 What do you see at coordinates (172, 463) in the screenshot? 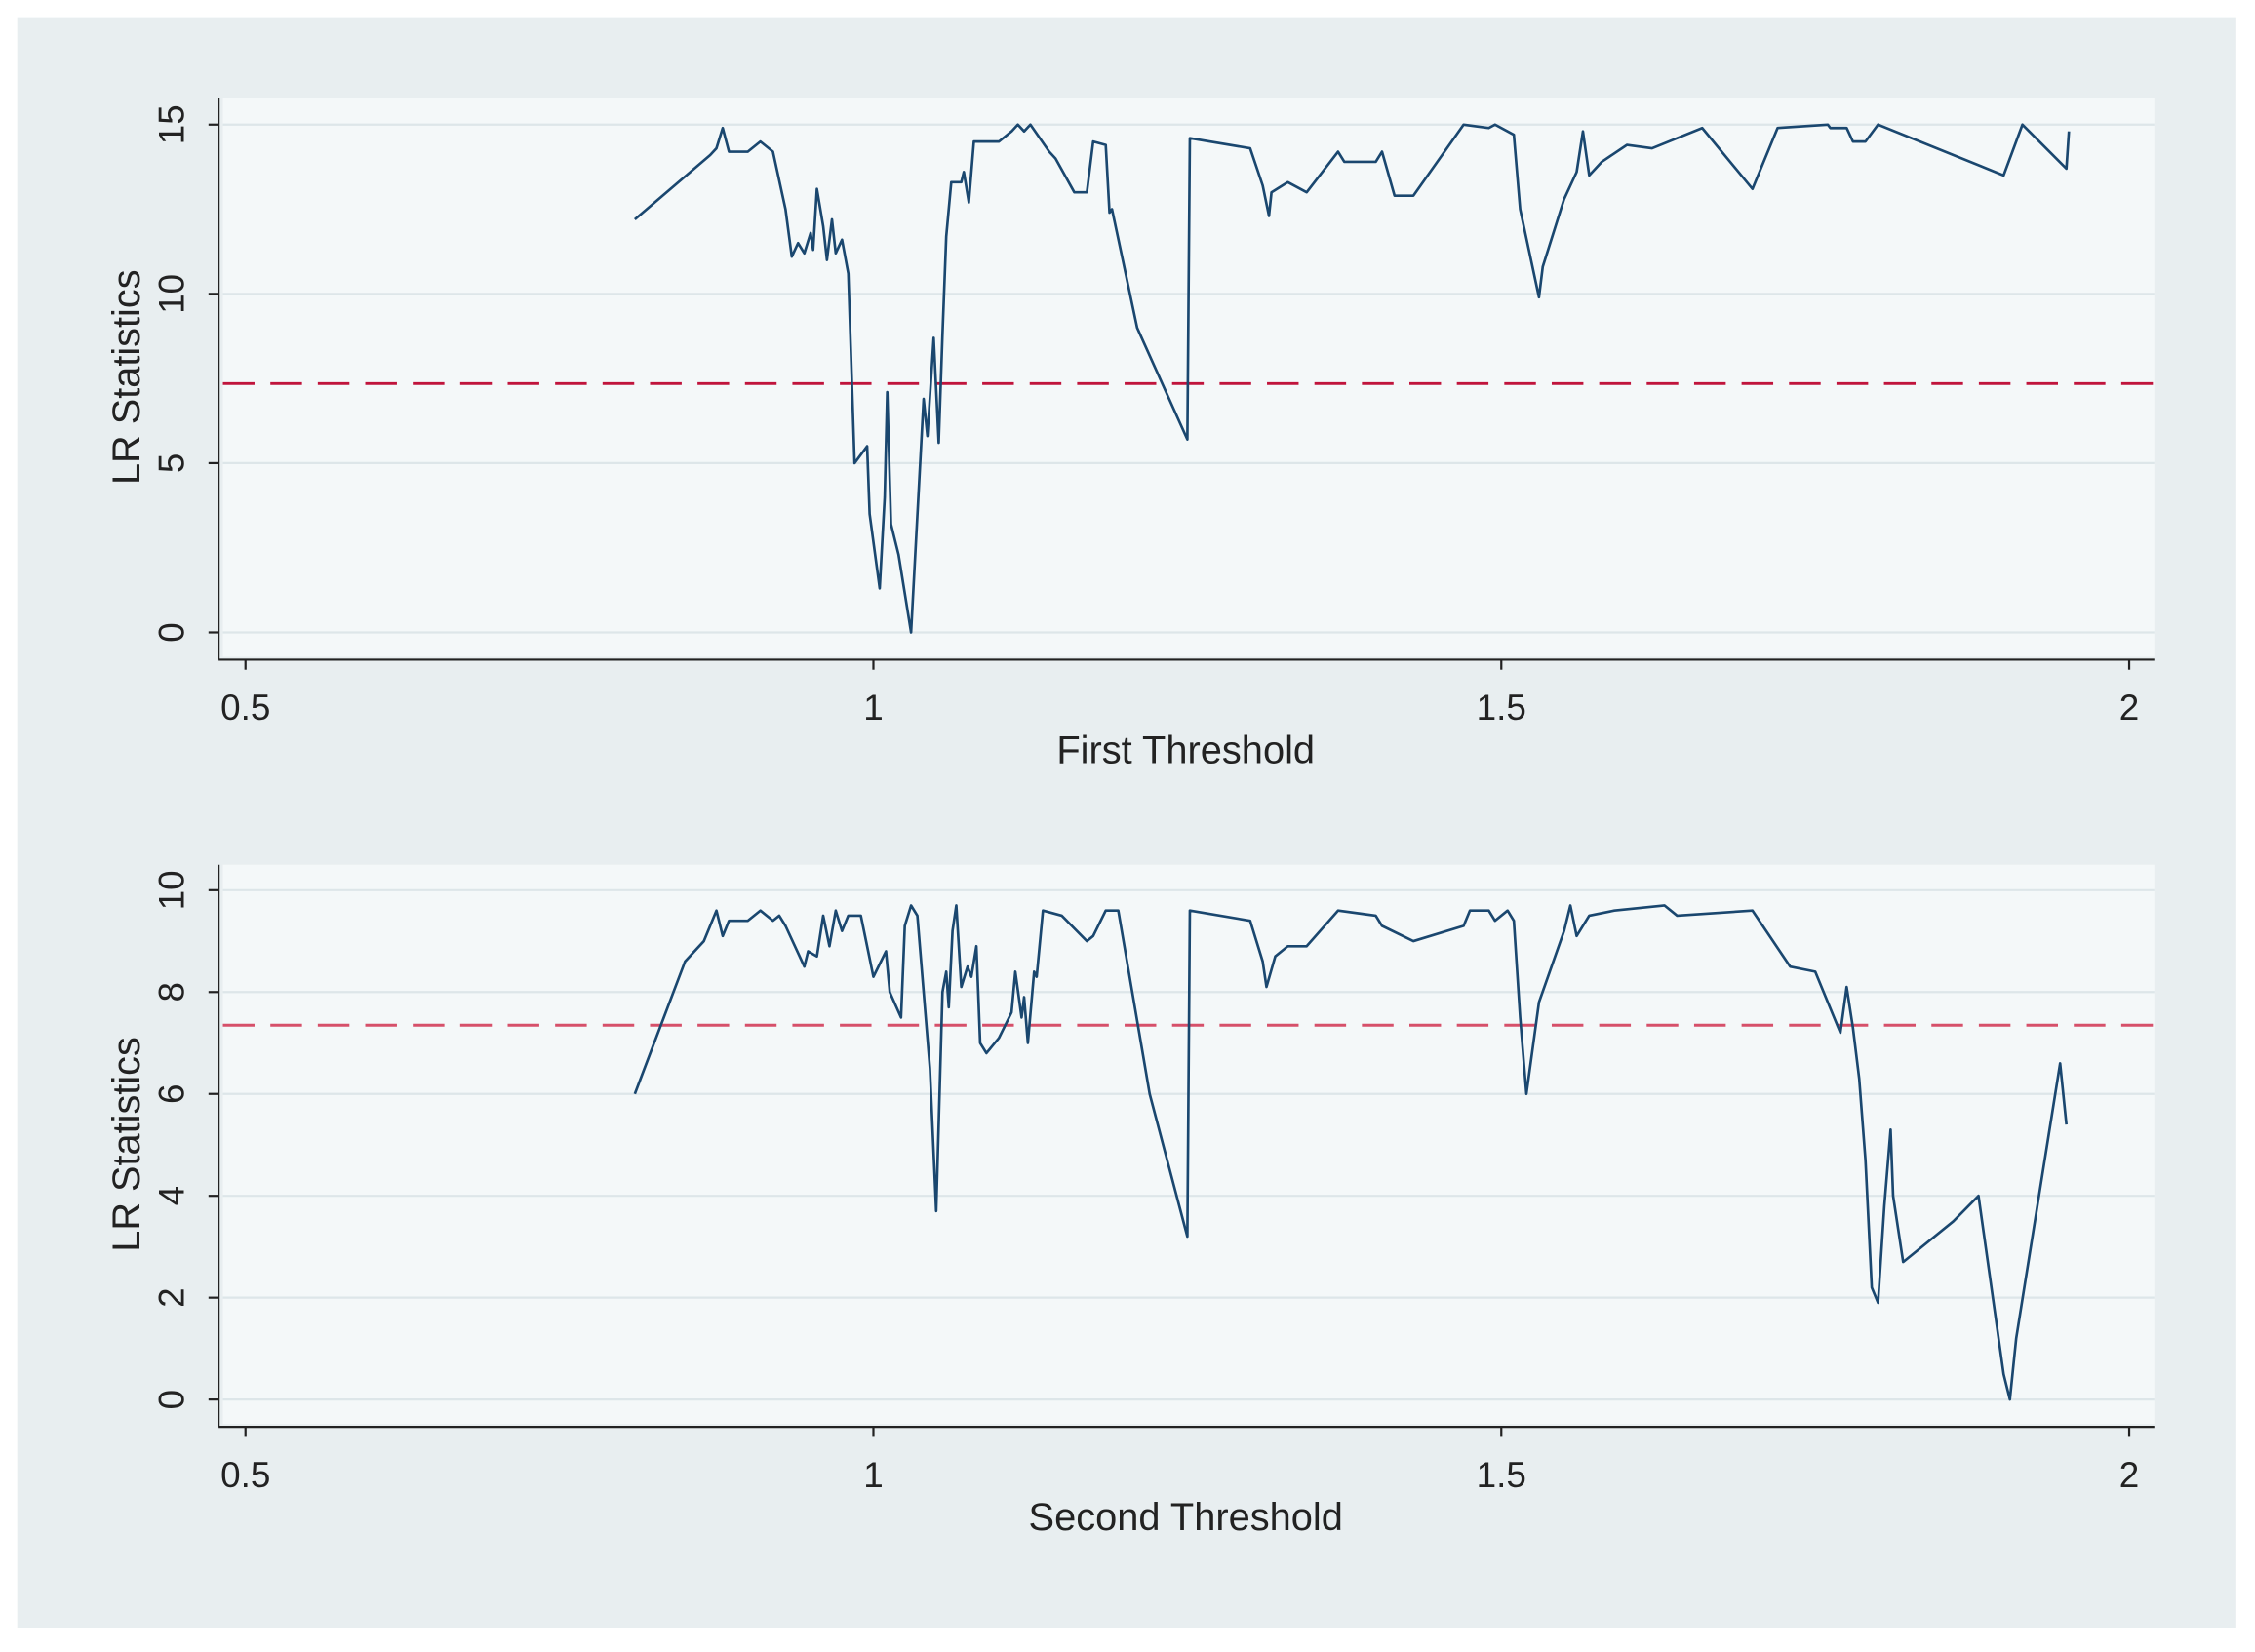
I see `y-tick-label: 5` at bounding box center [172, 463].